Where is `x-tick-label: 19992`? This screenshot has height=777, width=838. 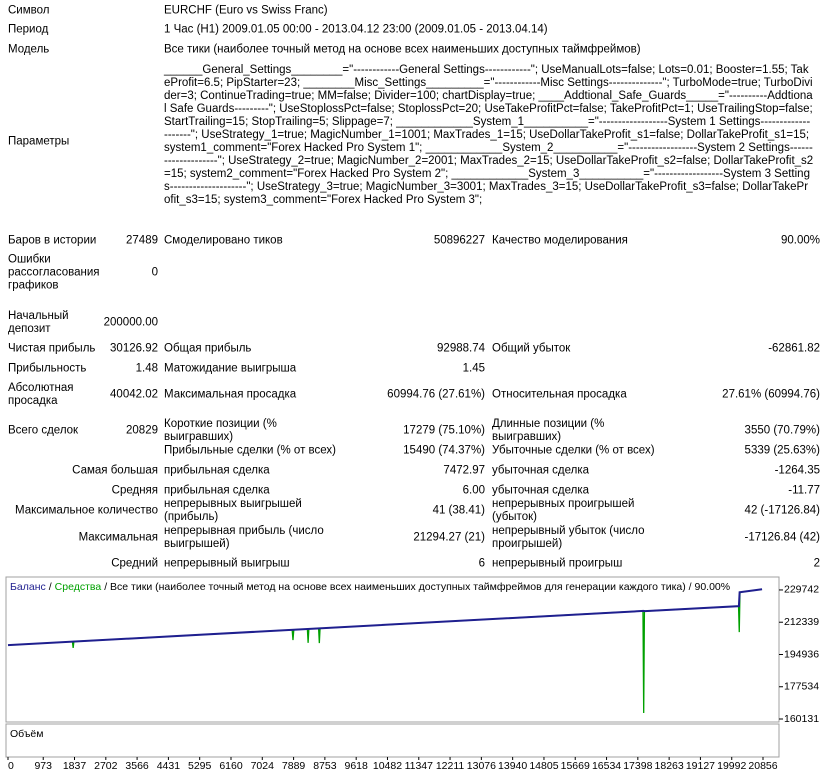
x-tick-label: 19992 is located at coordinates (731, 766).